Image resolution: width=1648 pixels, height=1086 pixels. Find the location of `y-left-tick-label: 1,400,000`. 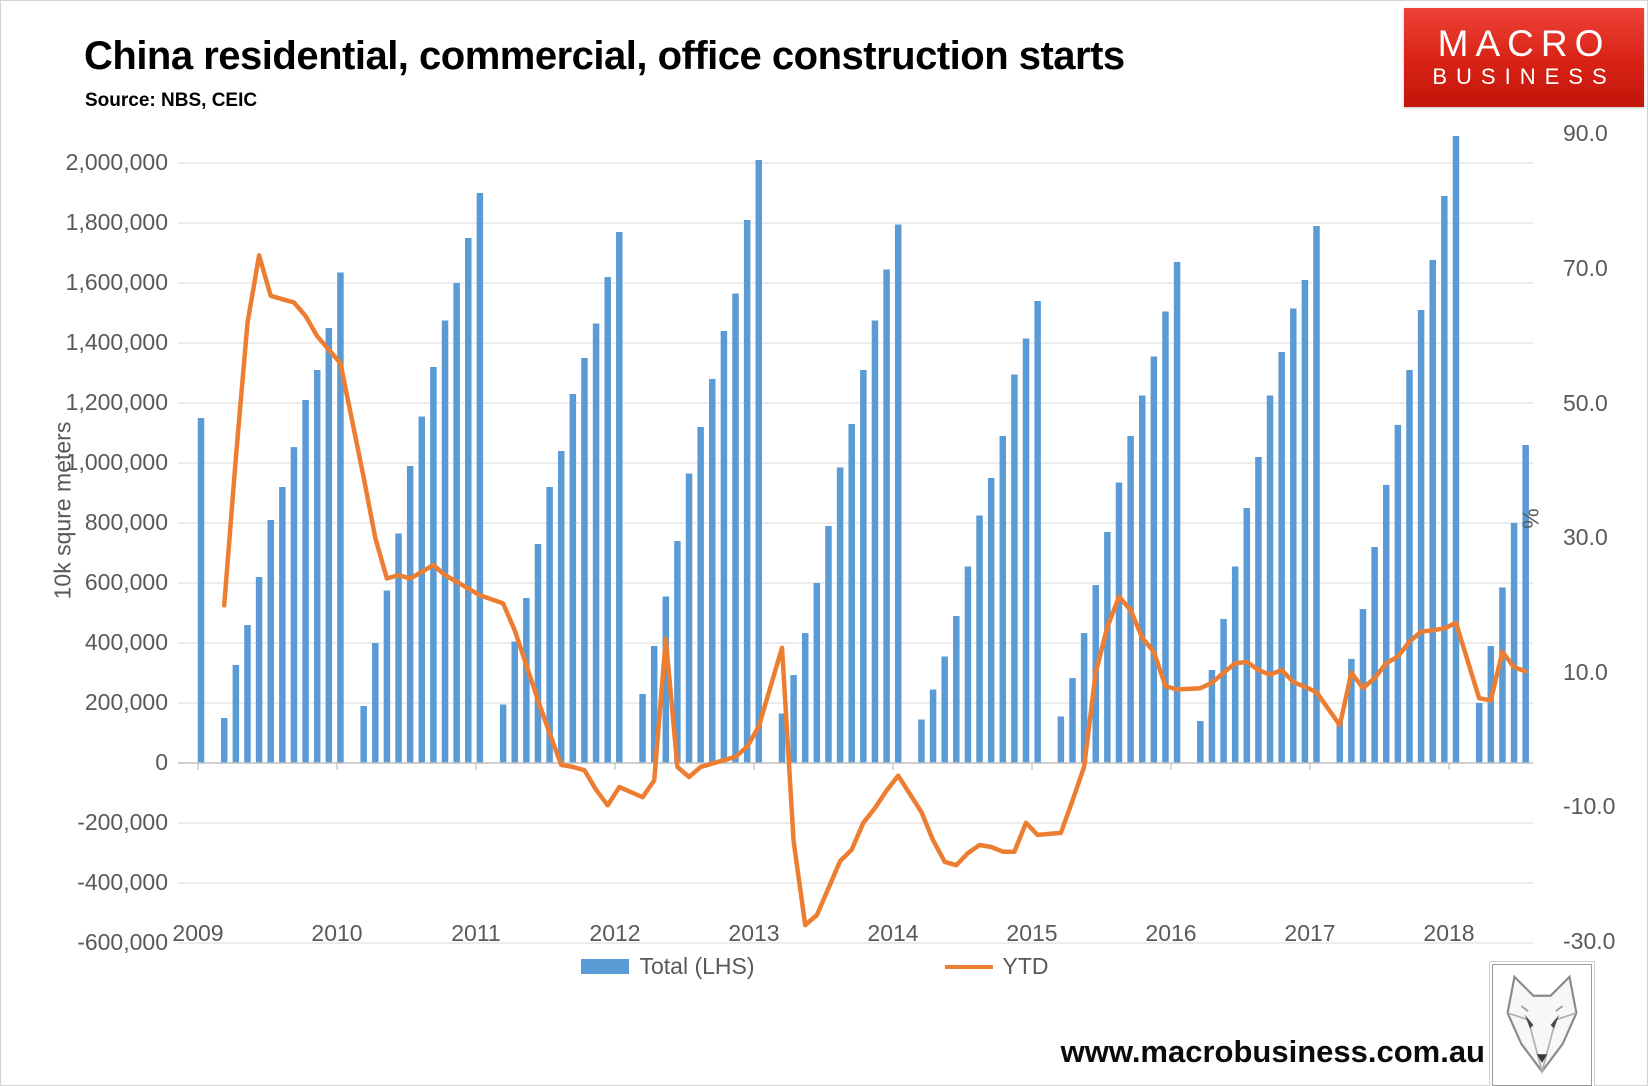

y-left-tick-label: 1,400,000 is located at coordinates (116, 342).